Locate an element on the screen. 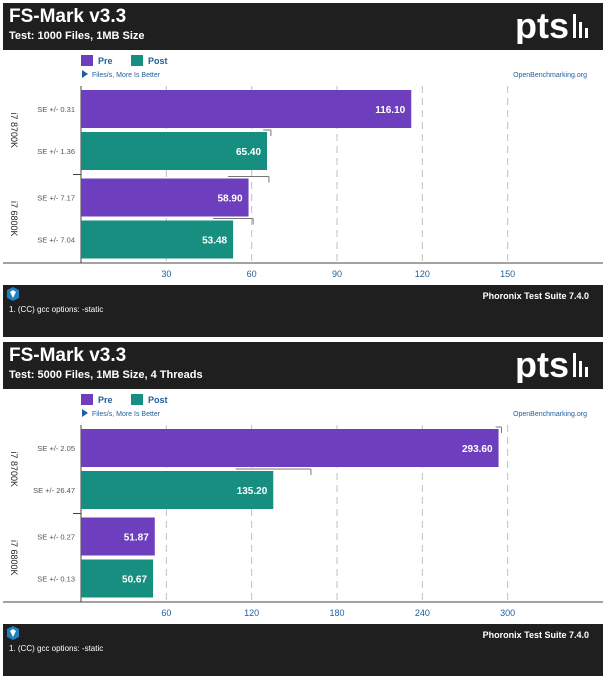 The height and width of the screenshot is (681, 606). se-label: SE +/- 7.17 is located at coordinates (56, 198).